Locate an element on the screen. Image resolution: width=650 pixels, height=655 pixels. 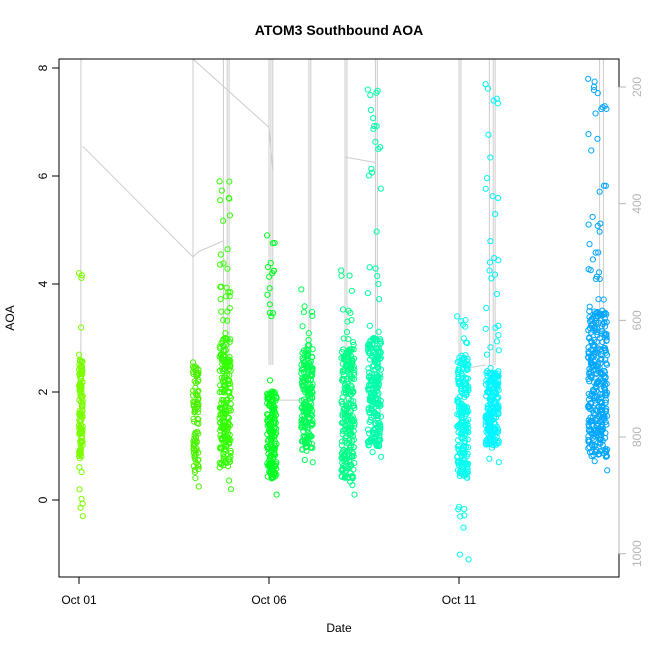
x-tick-label-2: Oct 11 is located at coordinates (459, 600).